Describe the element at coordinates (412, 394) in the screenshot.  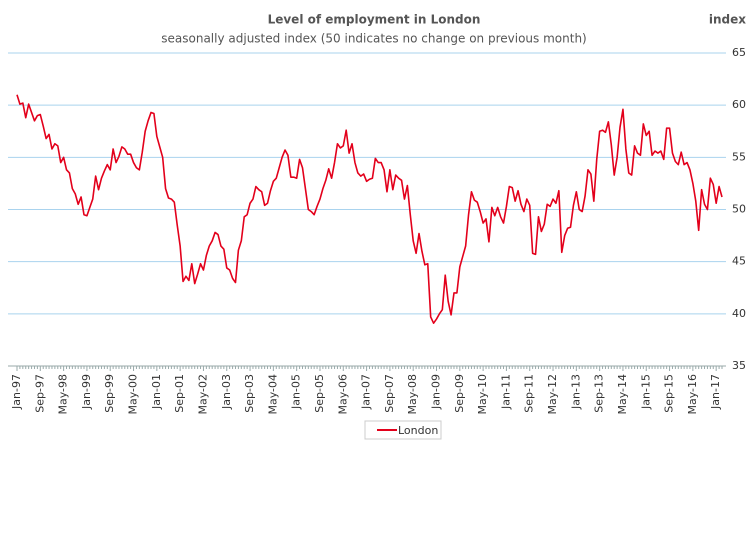
I see `x-tick-label: May-08` at that location.